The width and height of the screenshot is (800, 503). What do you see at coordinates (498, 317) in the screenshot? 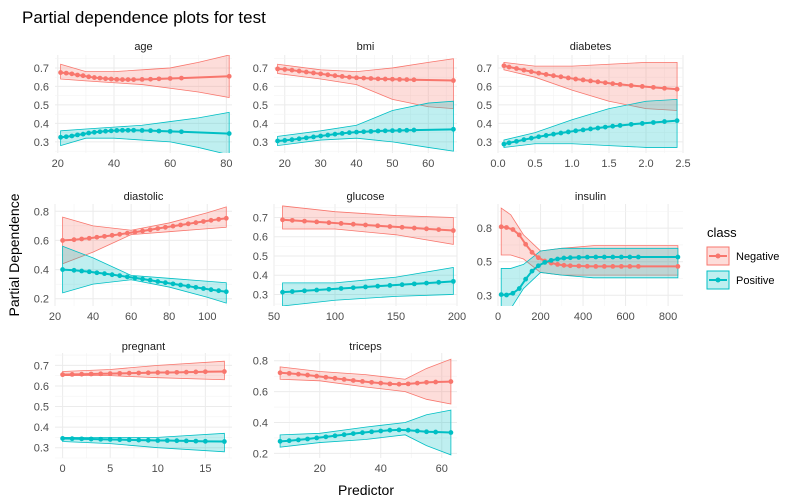
I see `x-tick-label: 0` at bounding box center [498, 317].